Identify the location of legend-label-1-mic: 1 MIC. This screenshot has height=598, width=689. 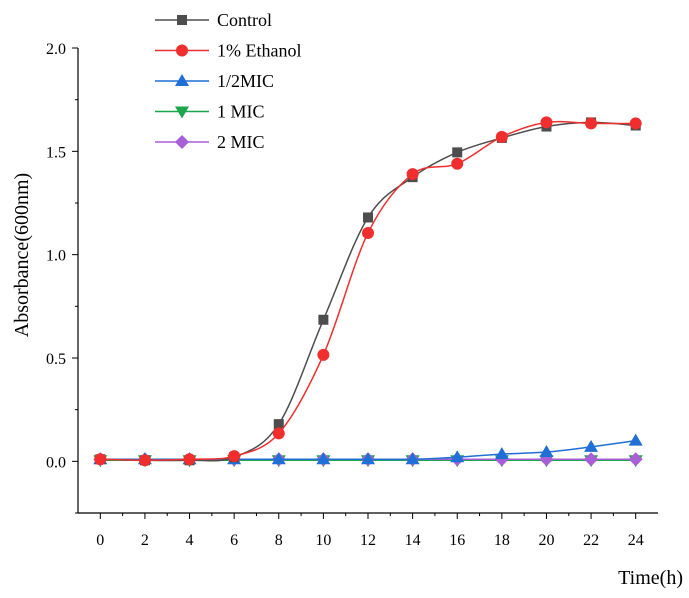
(241, 112).